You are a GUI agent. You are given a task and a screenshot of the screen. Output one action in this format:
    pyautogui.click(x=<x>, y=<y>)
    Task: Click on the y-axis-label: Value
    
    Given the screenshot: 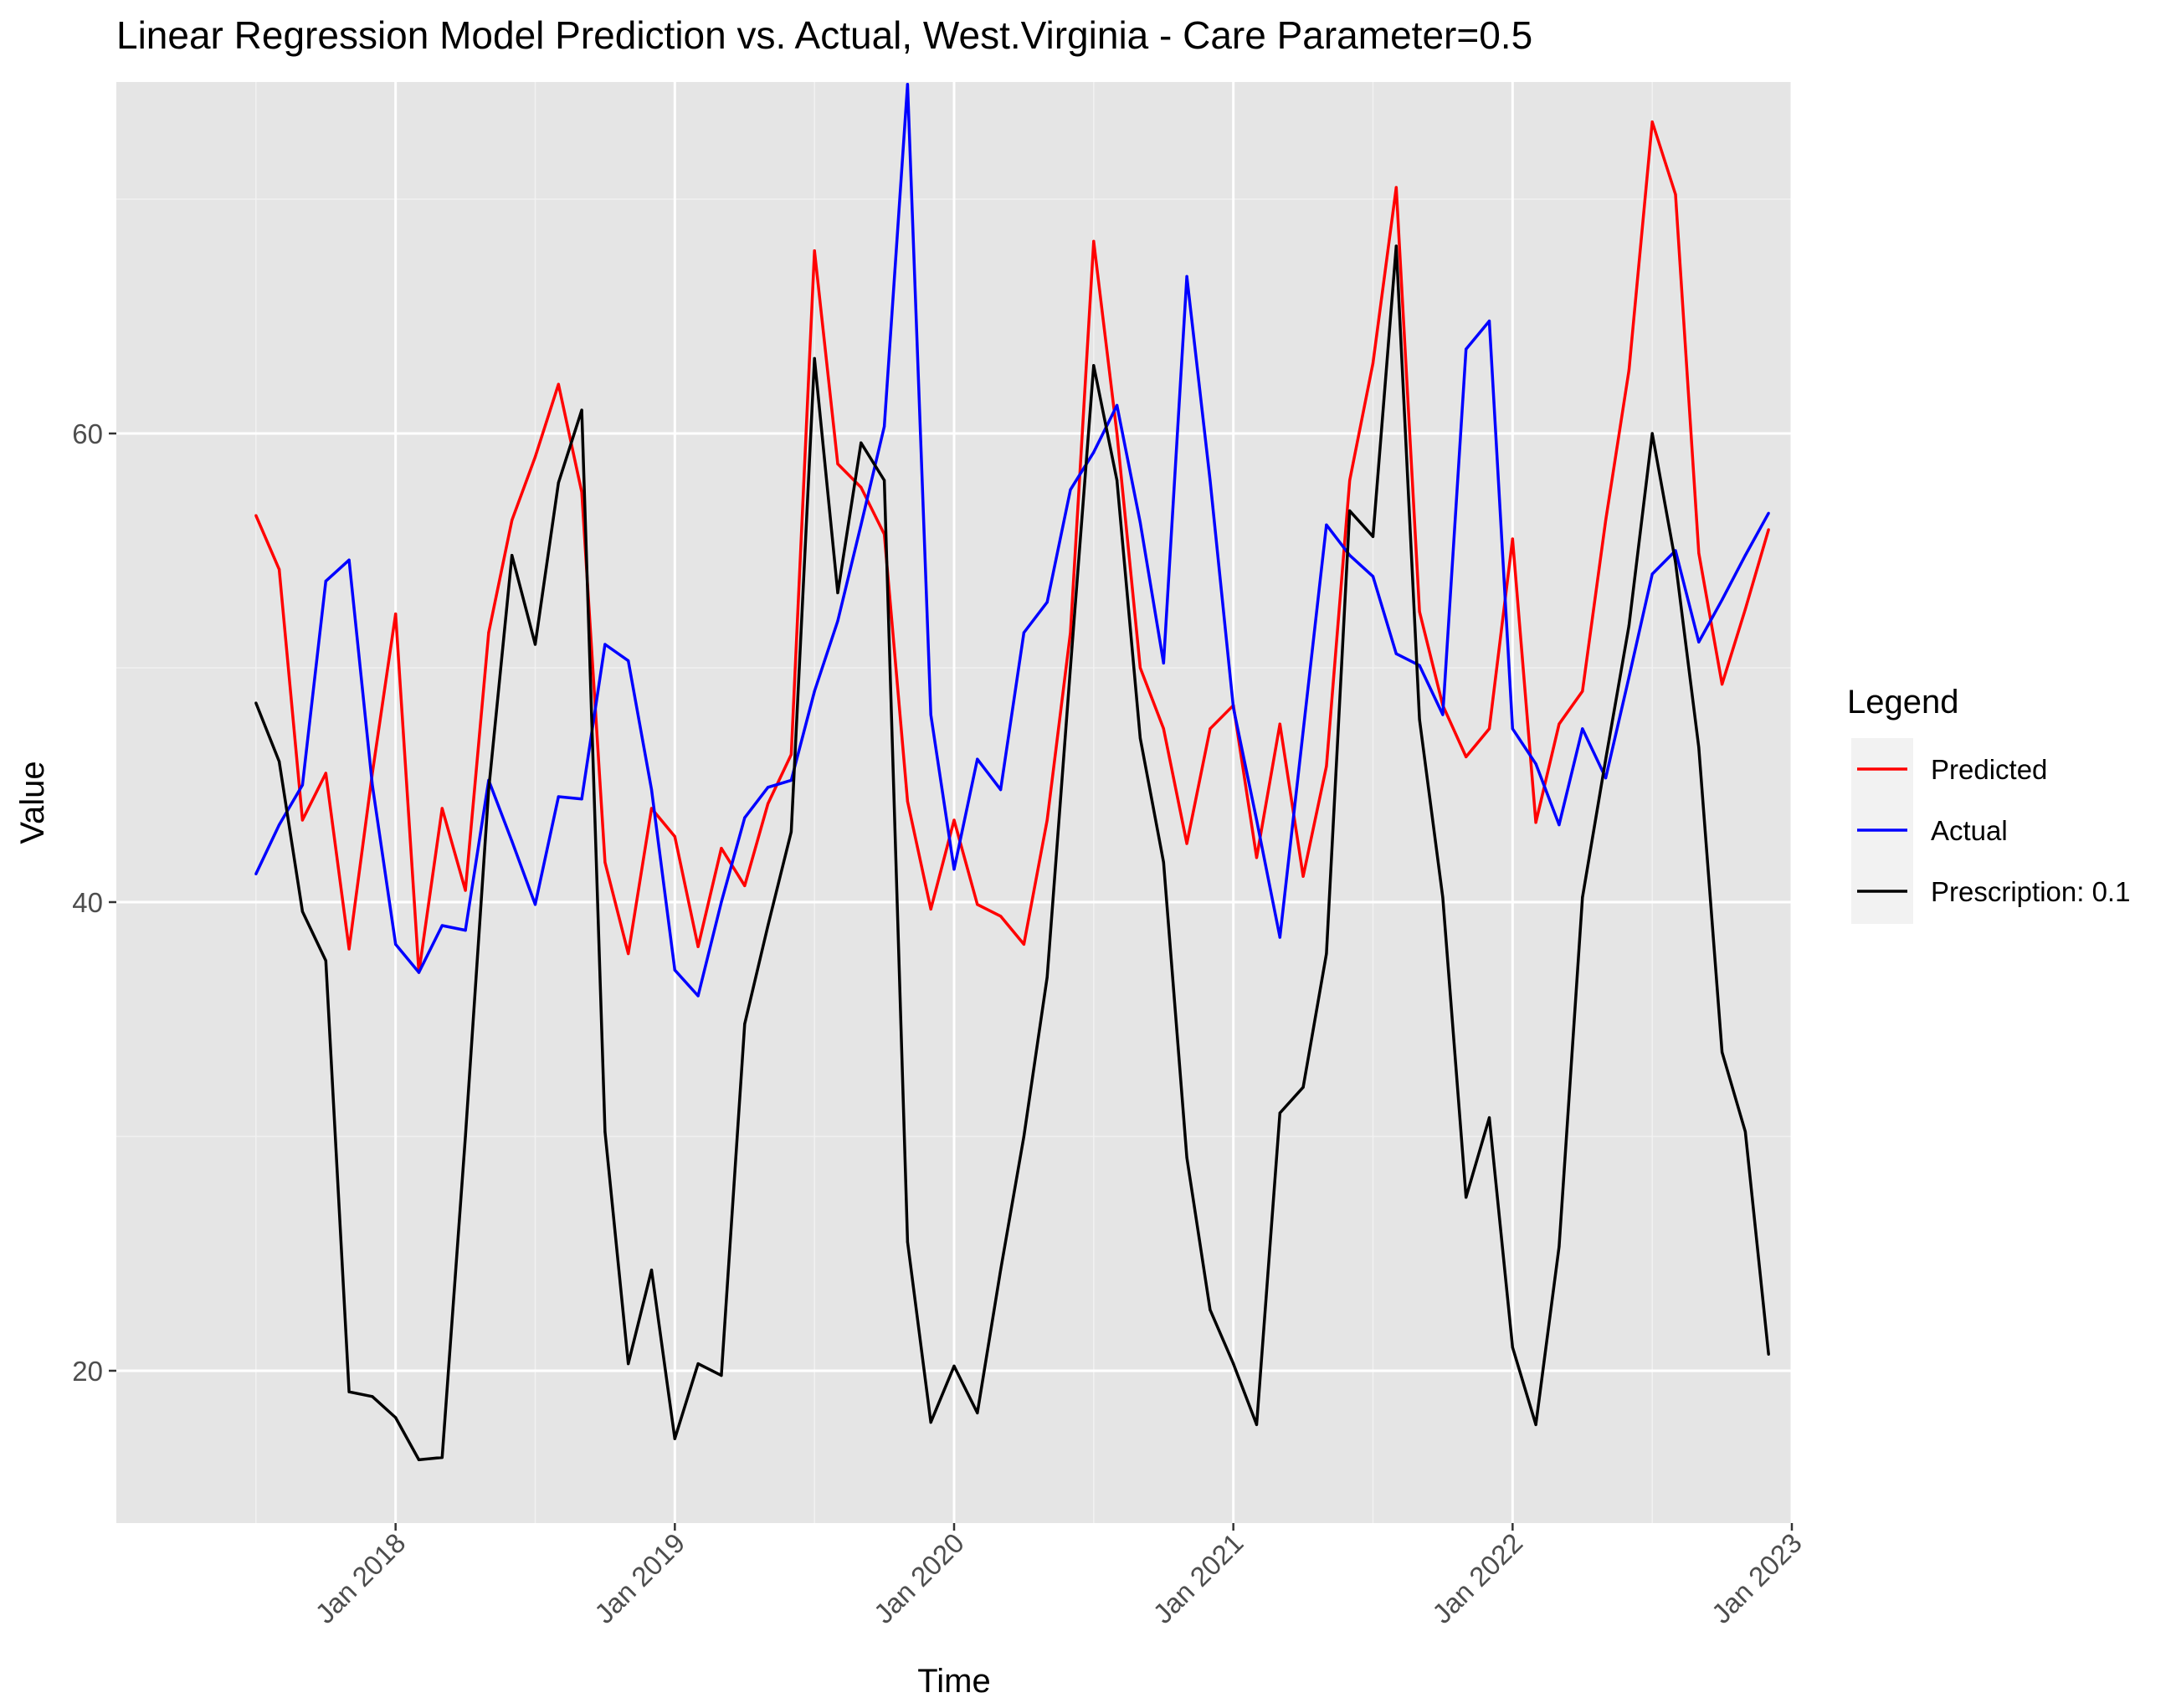 What is the action you would take?
    pyautogui.click(x=32, y=802)
    